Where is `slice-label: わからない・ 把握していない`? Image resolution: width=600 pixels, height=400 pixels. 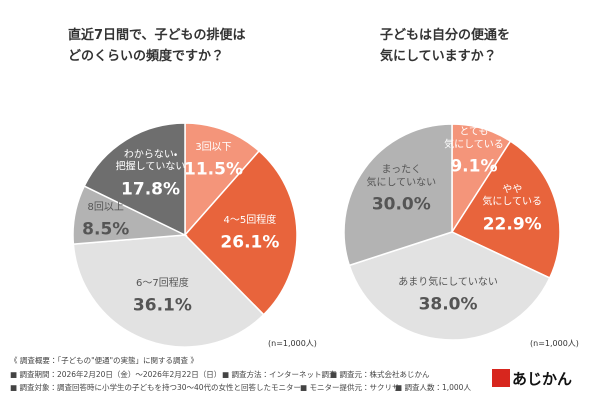
slice-label: わからない・ 把握していない is located at coordinates (150, 161).